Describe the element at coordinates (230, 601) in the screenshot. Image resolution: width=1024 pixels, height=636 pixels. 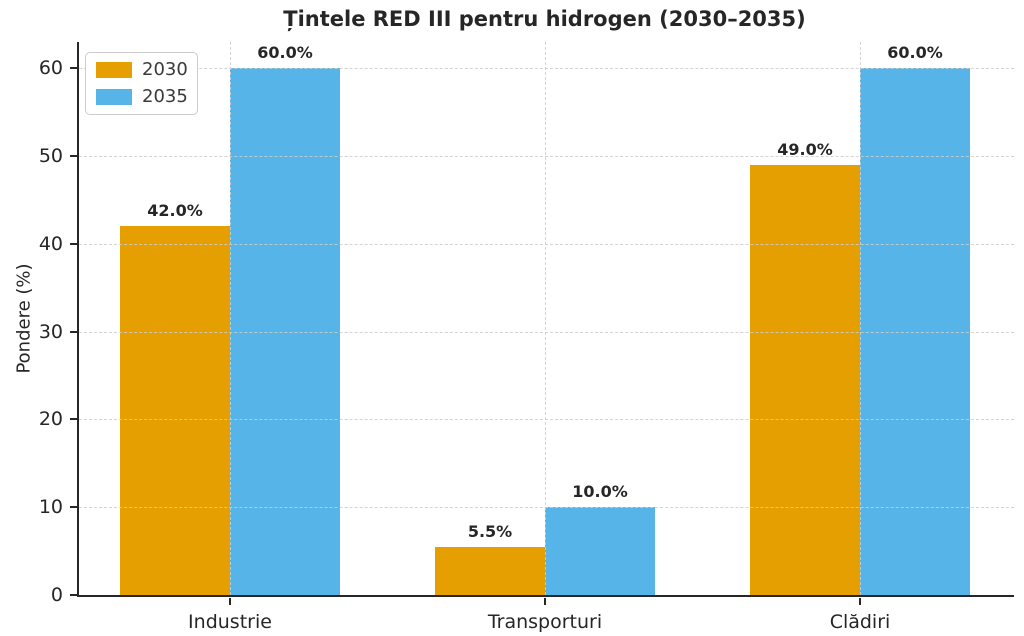
I see `x-tick-industrie` at that location.